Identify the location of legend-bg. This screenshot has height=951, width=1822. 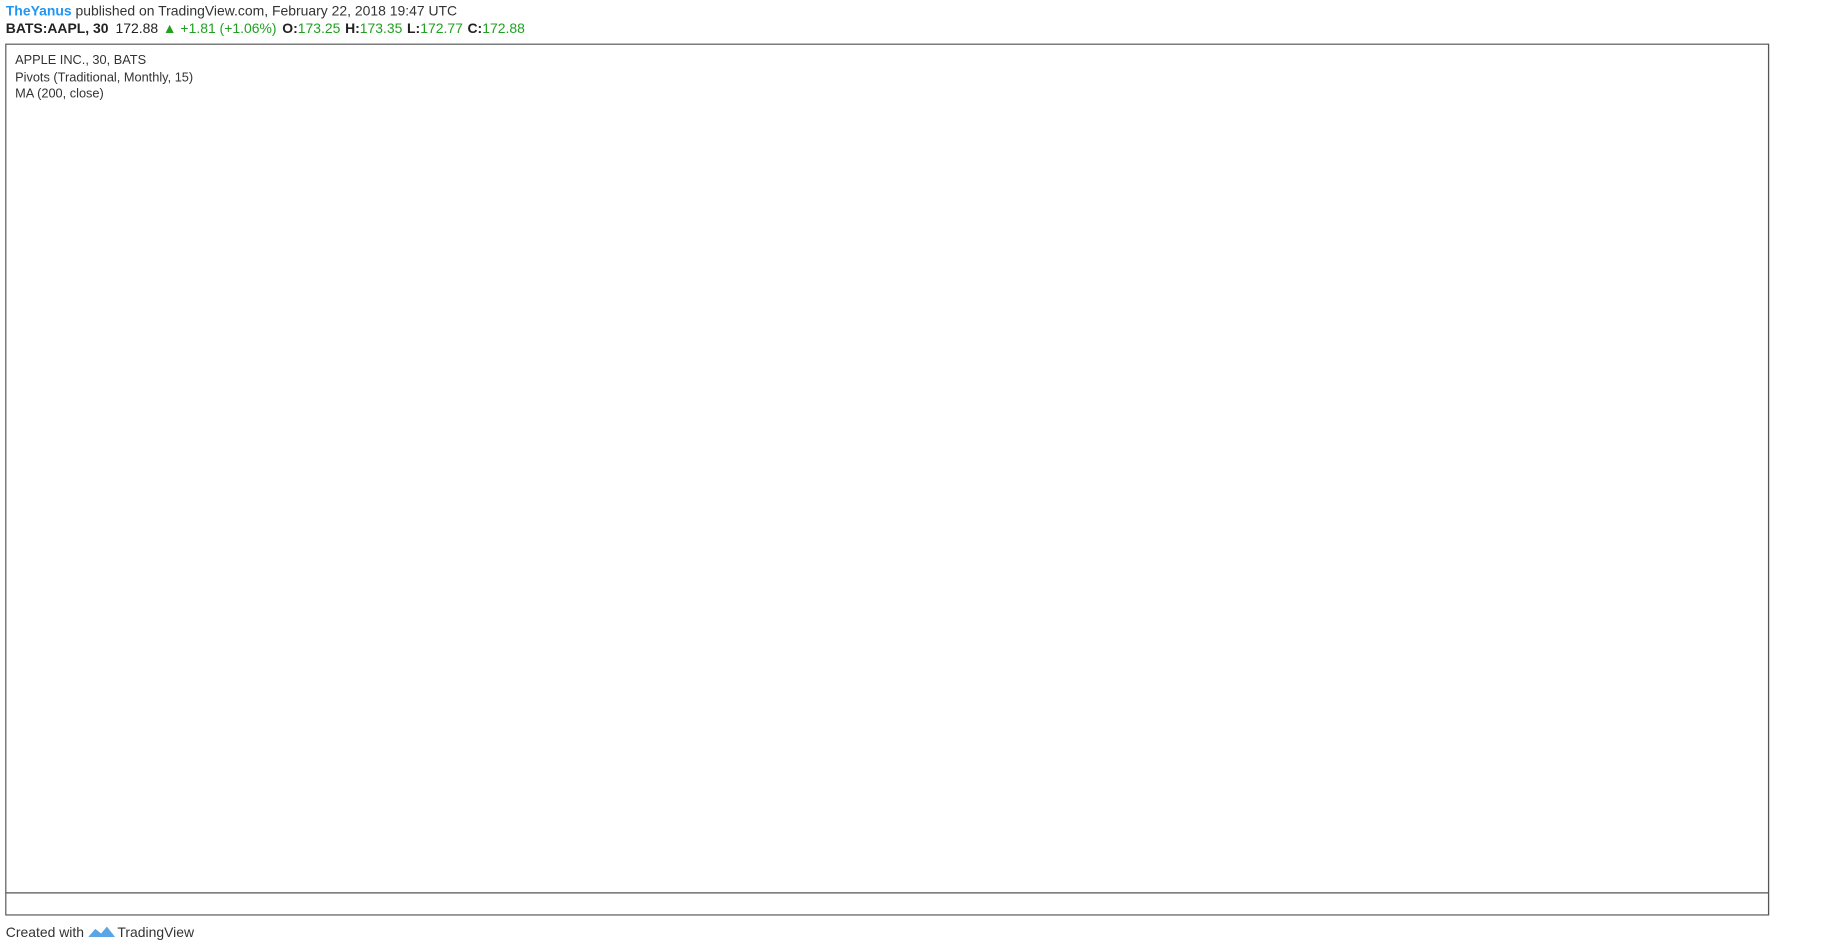
(114, 77).